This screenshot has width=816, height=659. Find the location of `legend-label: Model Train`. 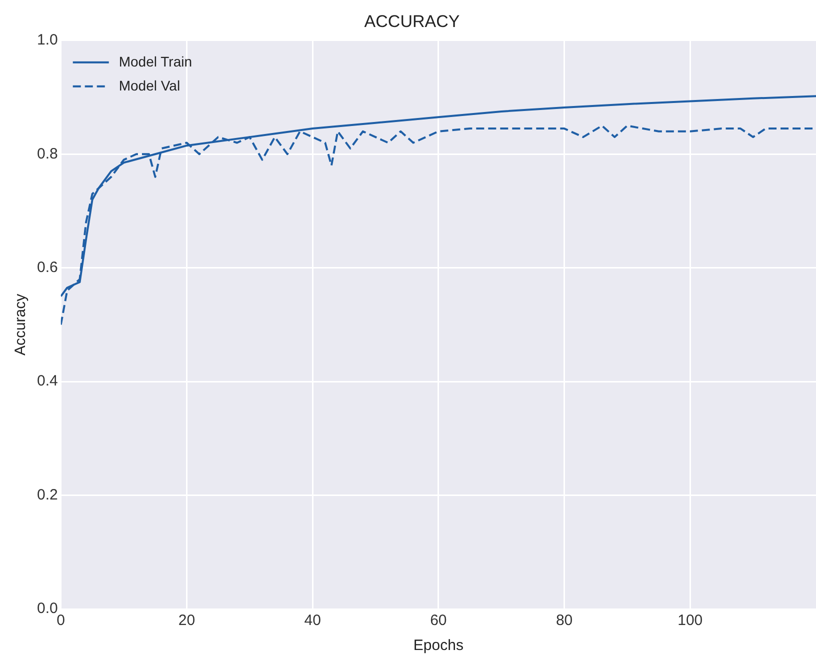

legend-label: Model Train is located at coordinates (155, 61).